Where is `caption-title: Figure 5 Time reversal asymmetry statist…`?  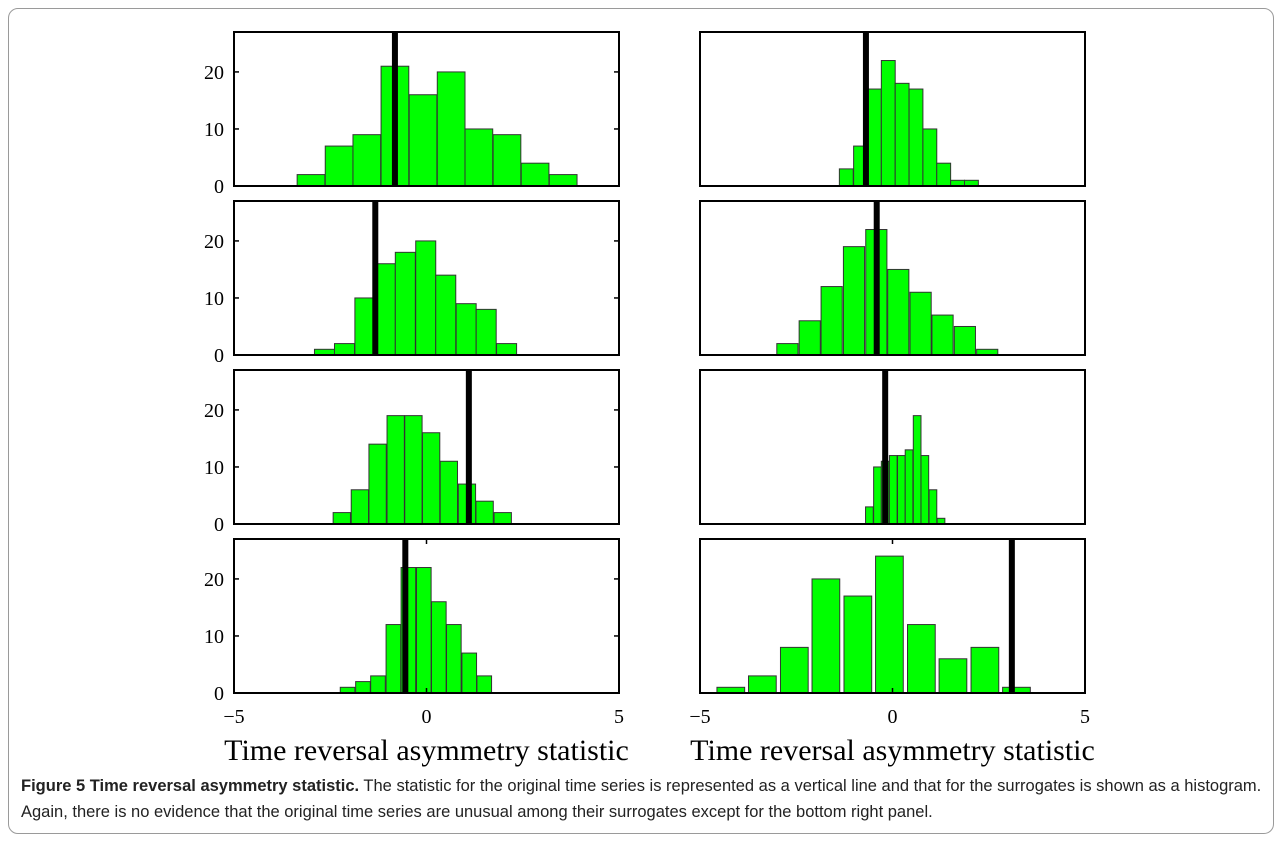 caption-title: Figure 5 Time reversal asymmetry statist… is located at coordinates (190, 786).